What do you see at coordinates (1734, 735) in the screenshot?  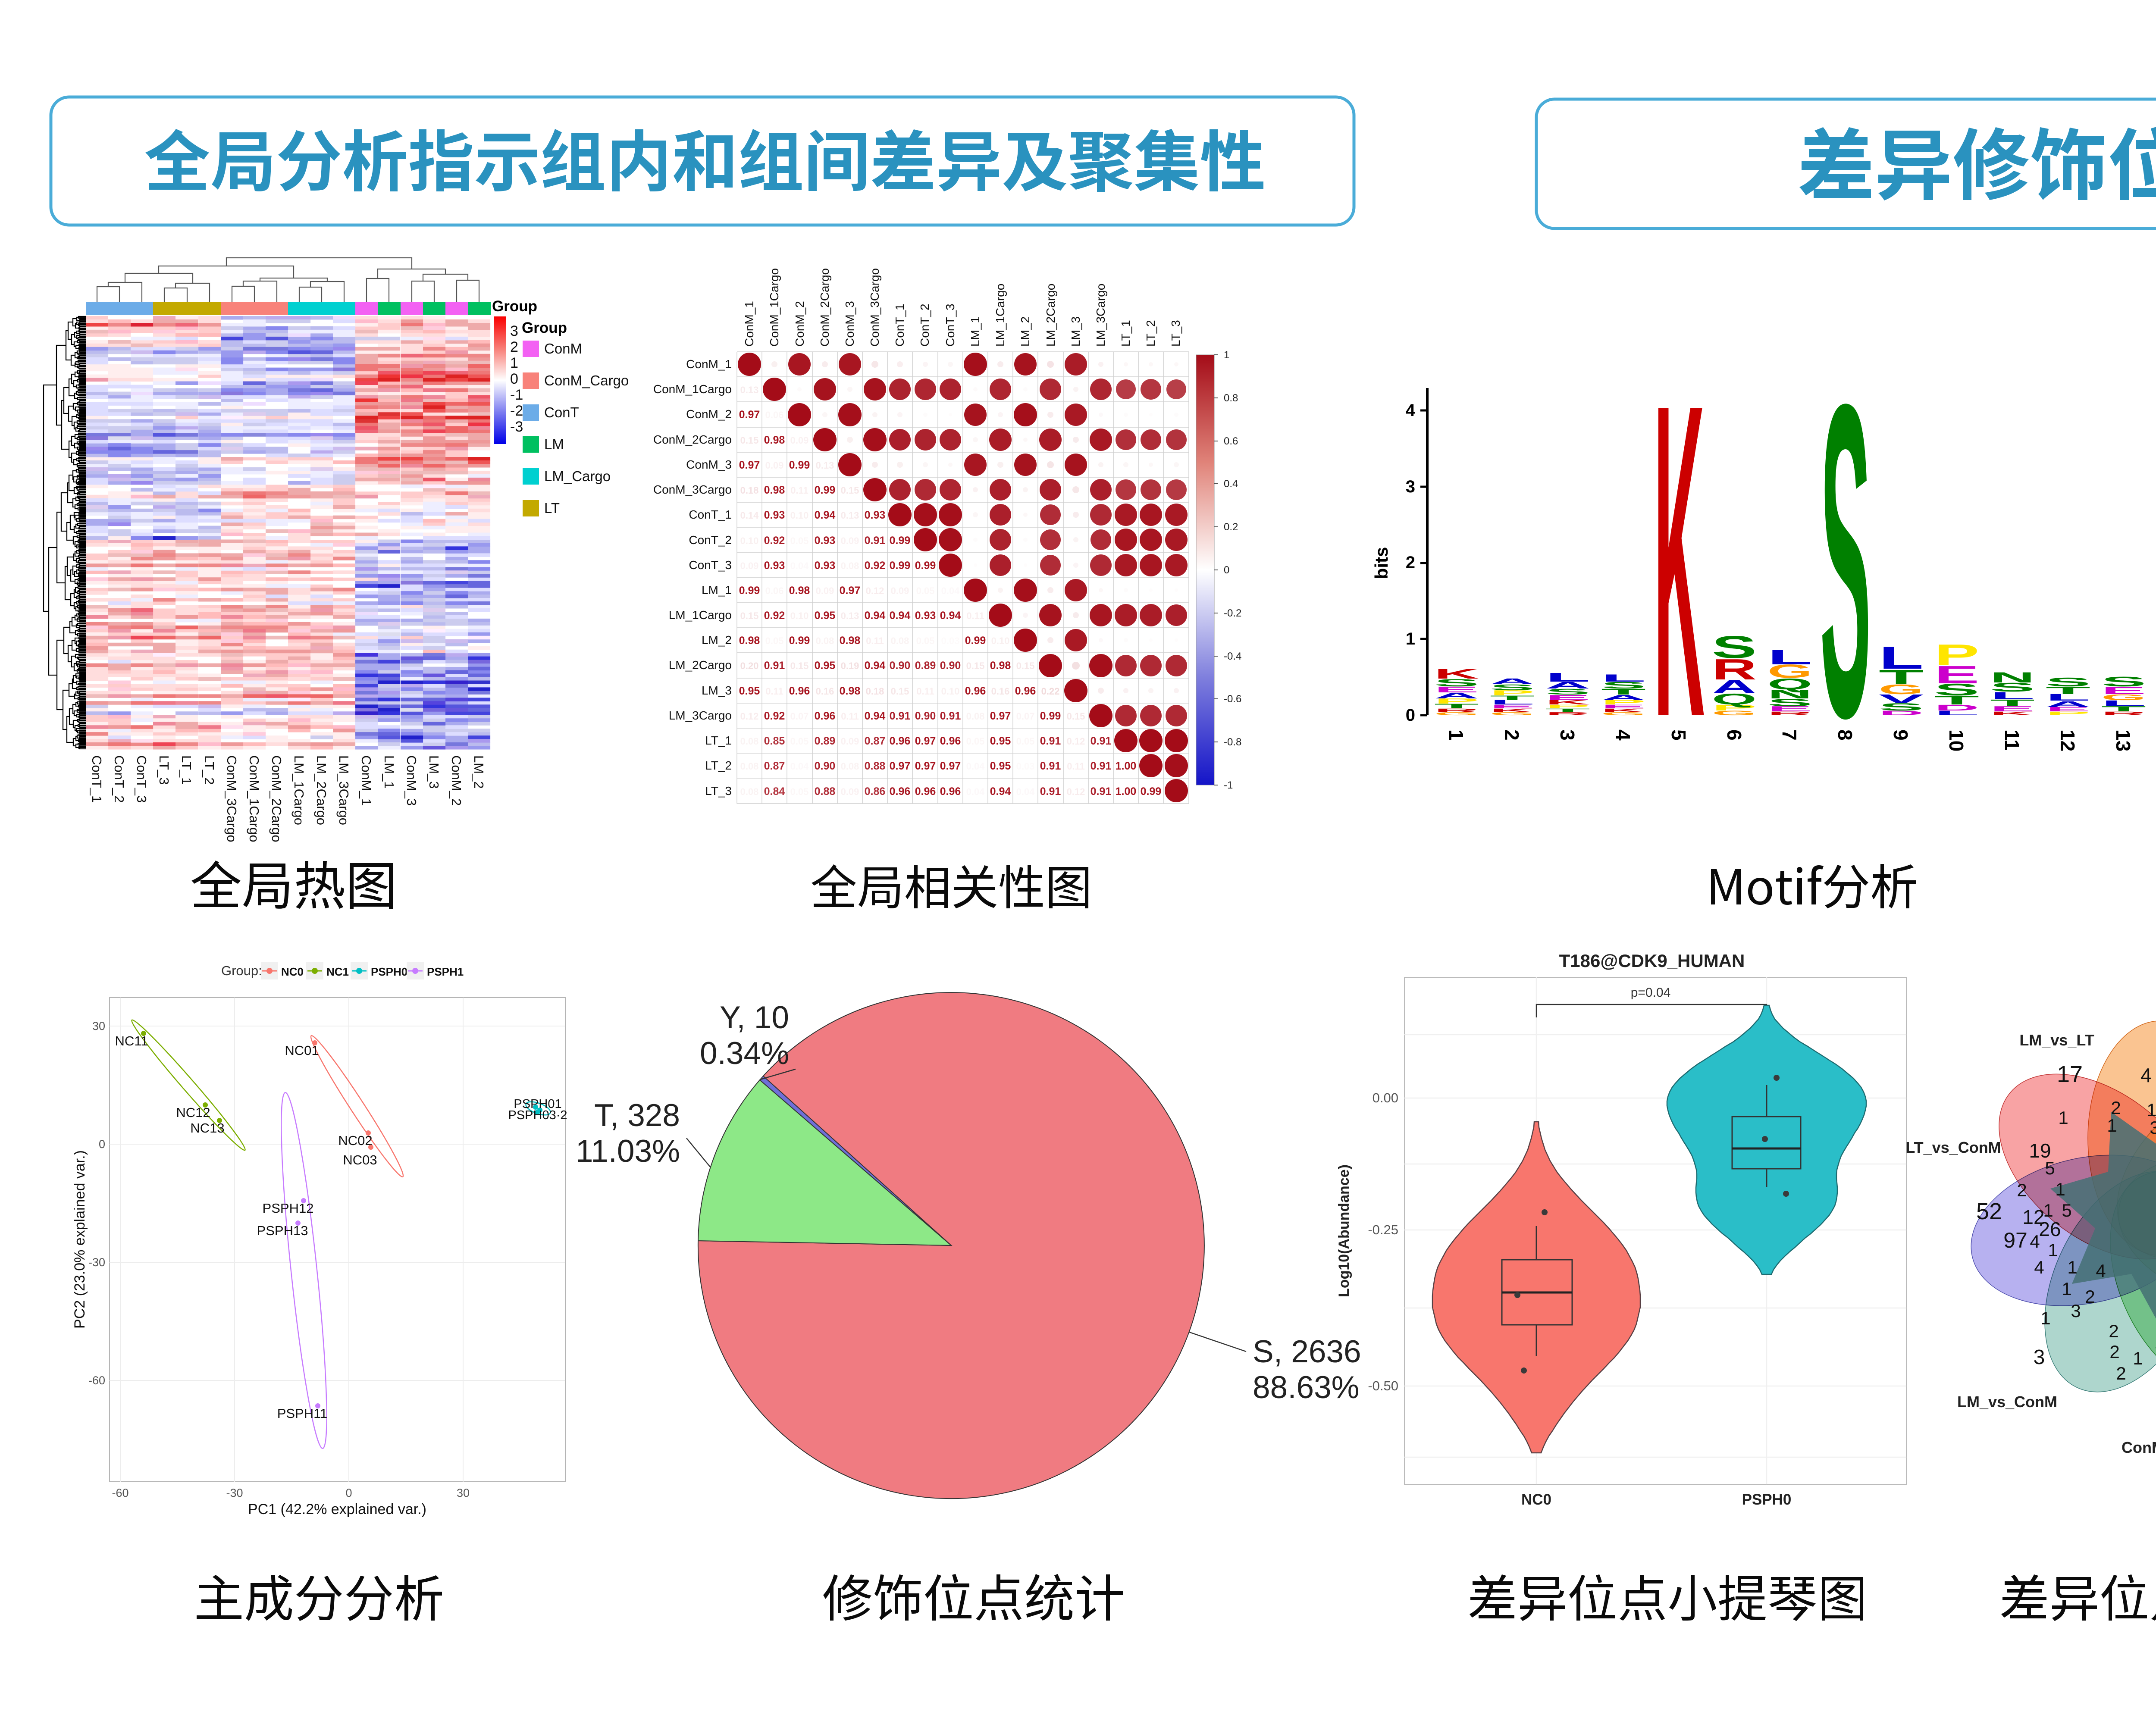 I see `svg-text: 6` at bounding box center [1734, 735].